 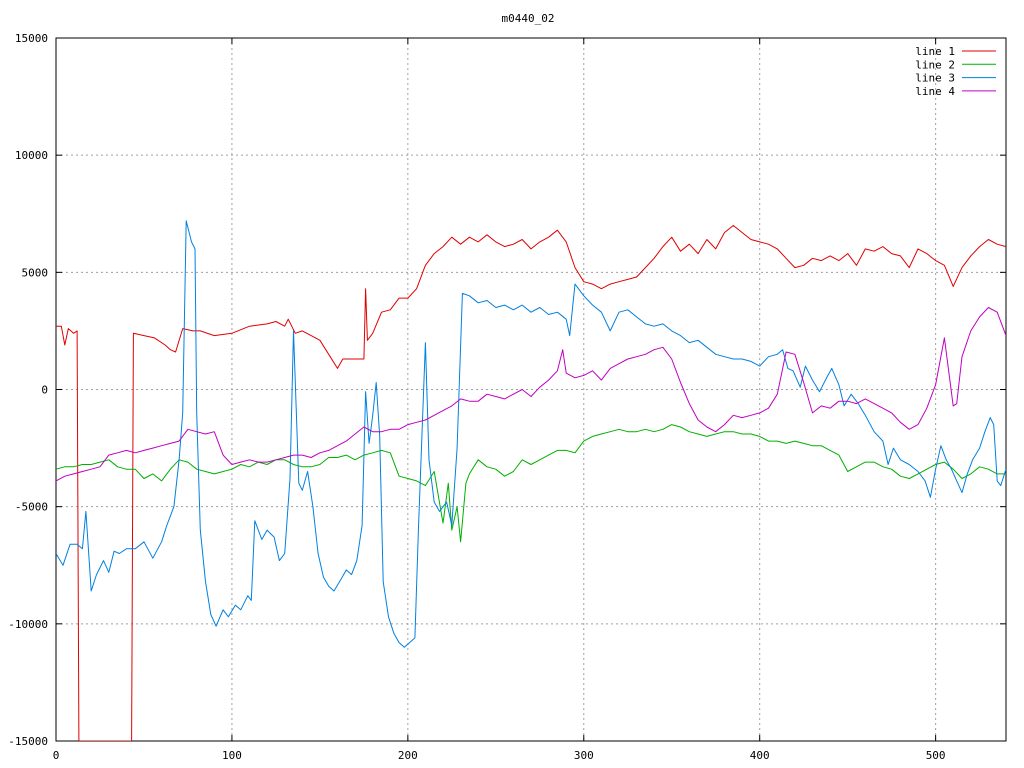 I want to click on y-tick-label: 15000, so click(x=31, y=38).